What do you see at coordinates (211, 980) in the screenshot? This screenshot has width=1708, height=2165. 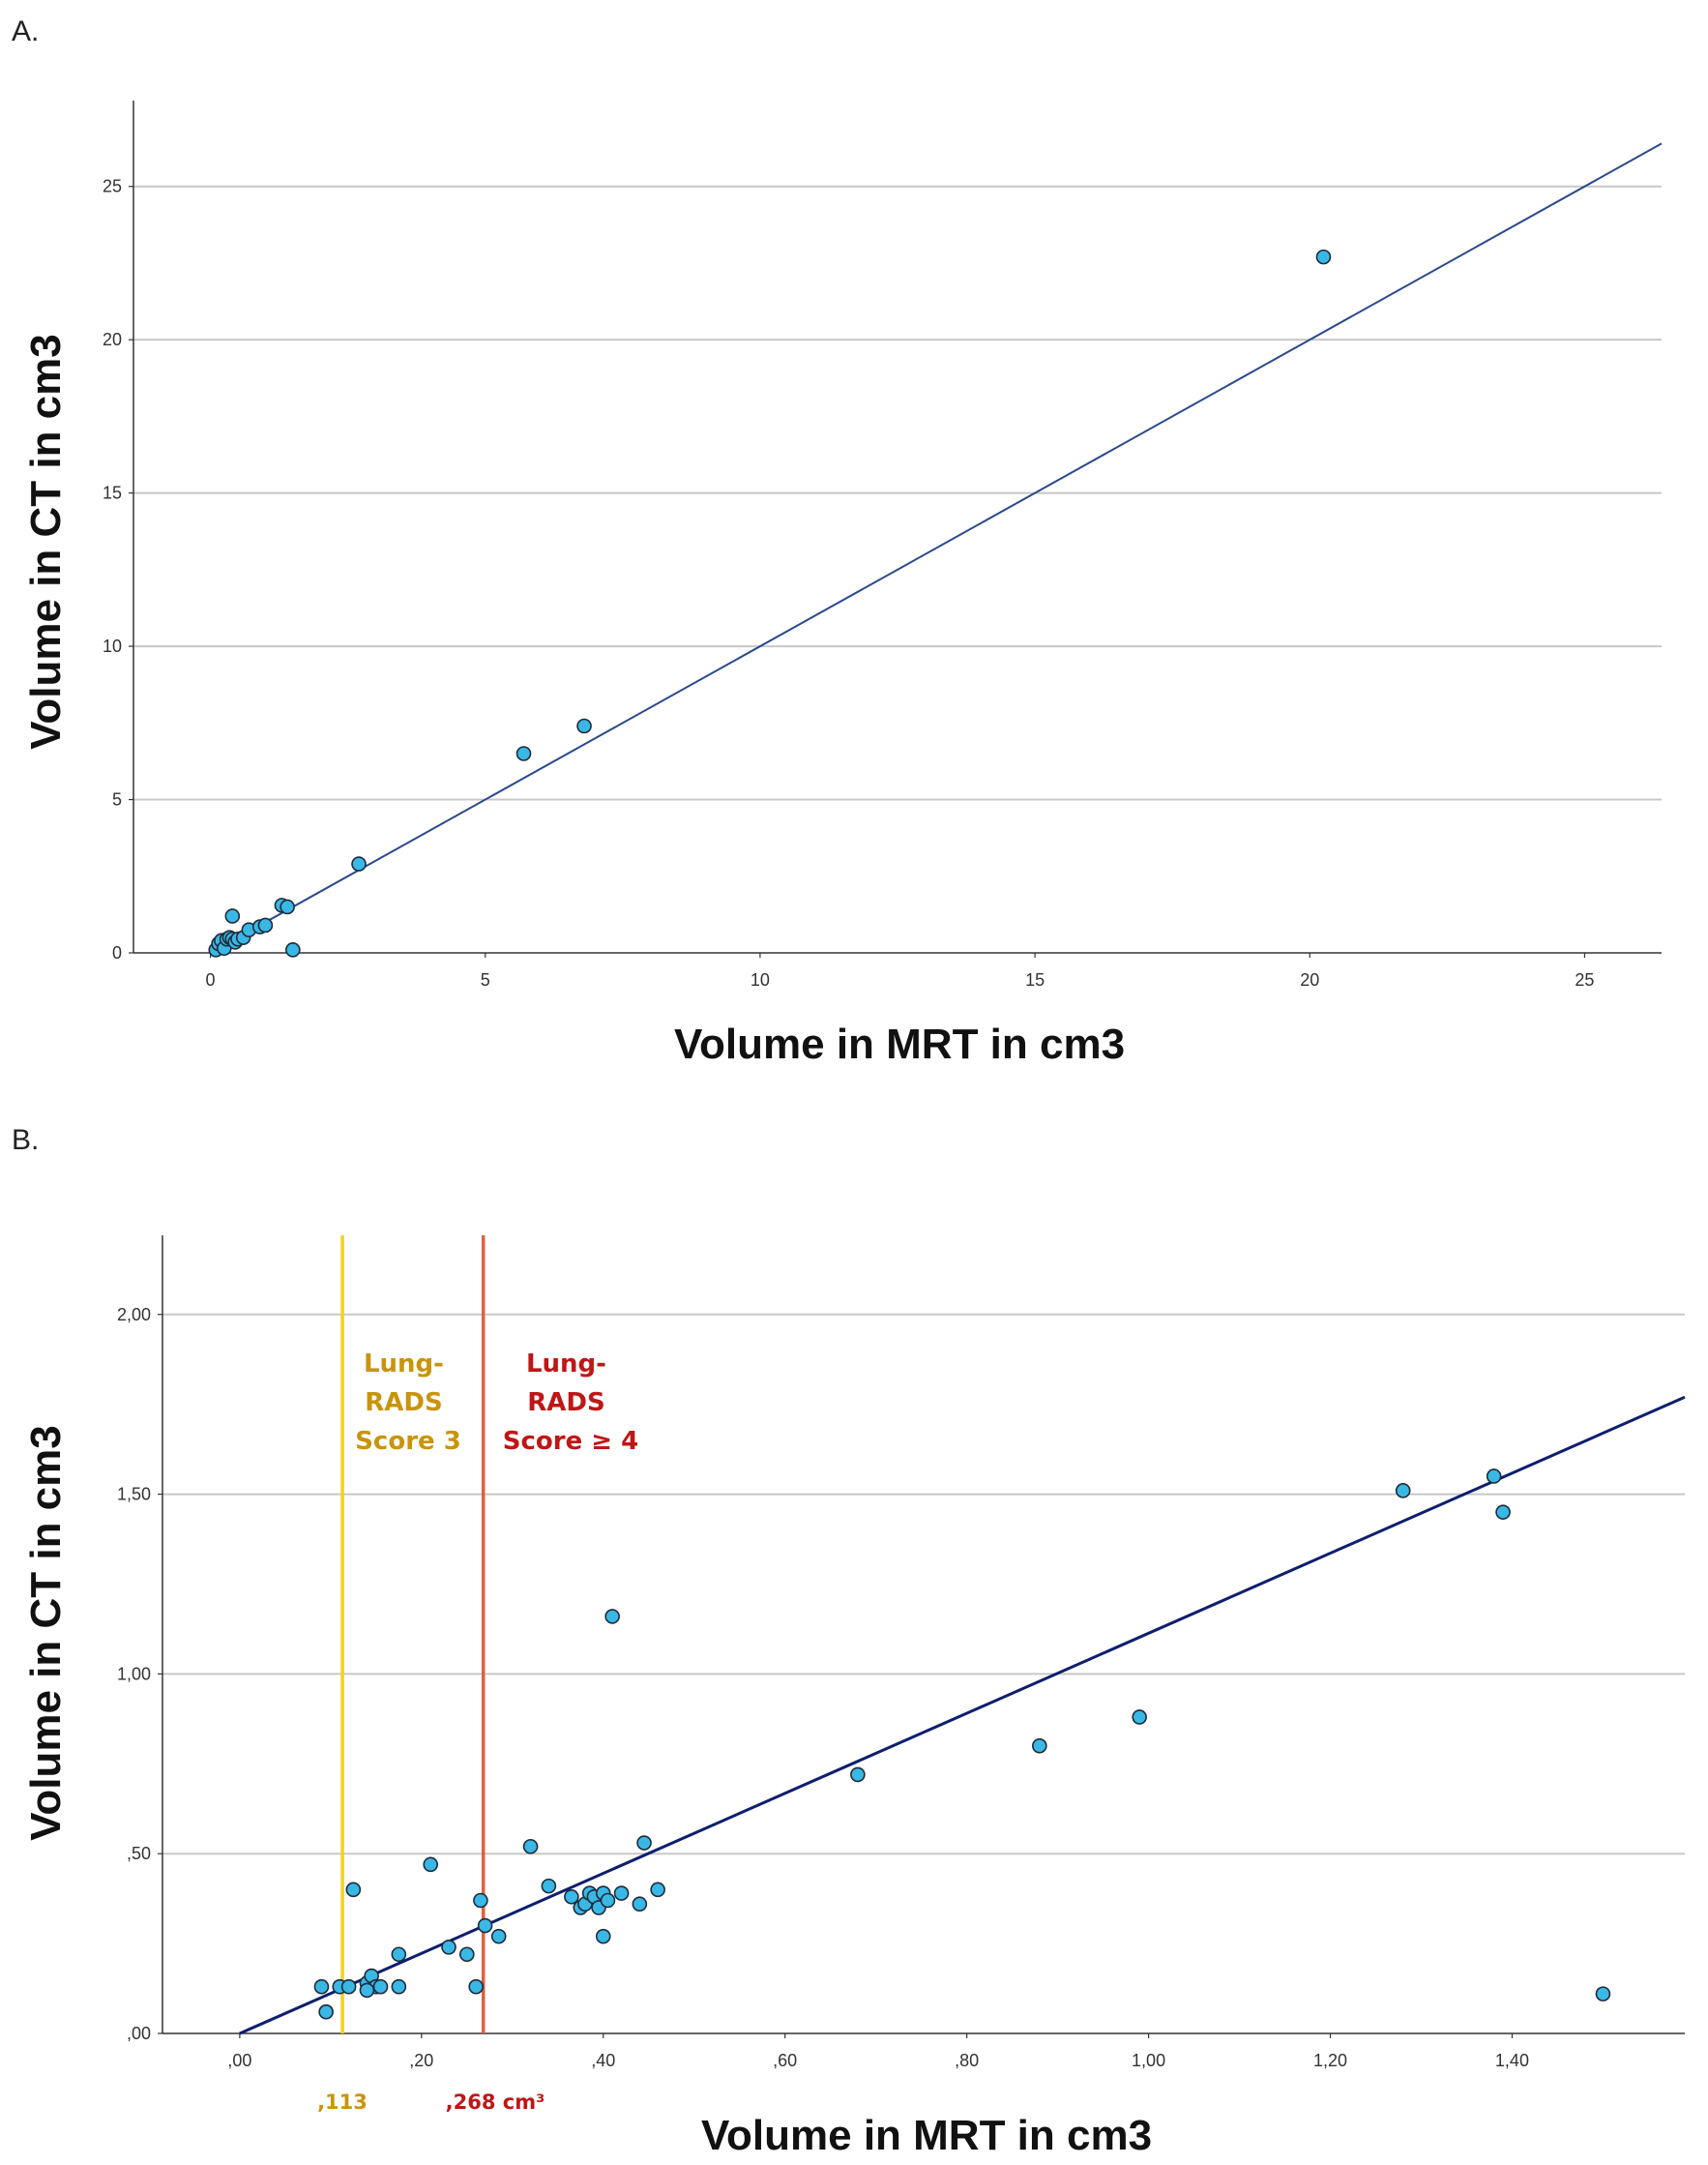 I see `x-tick-label: 0` at bounding box center [211, 980].